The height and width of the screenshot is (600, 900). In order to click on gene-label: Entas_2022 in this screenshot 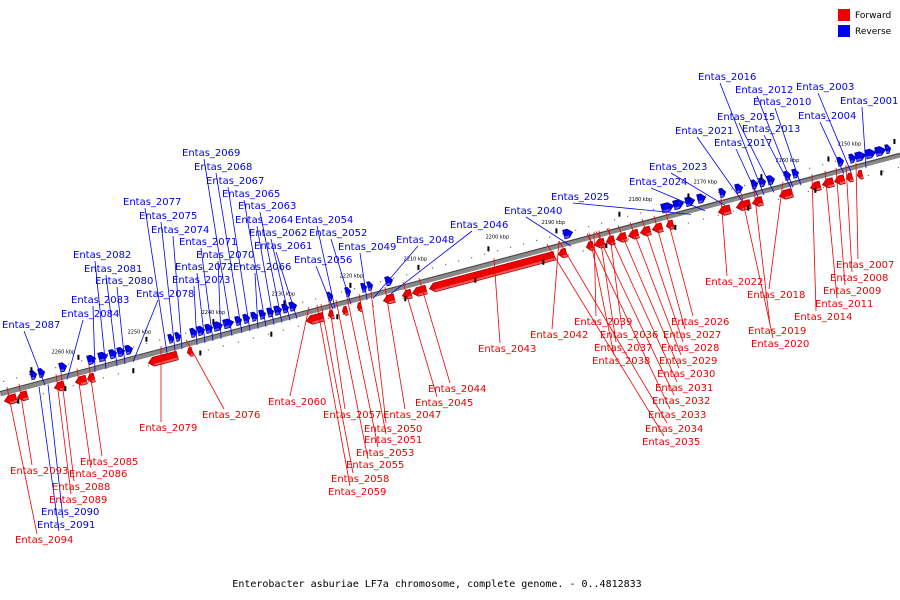, I will do `click(734, 243)`.